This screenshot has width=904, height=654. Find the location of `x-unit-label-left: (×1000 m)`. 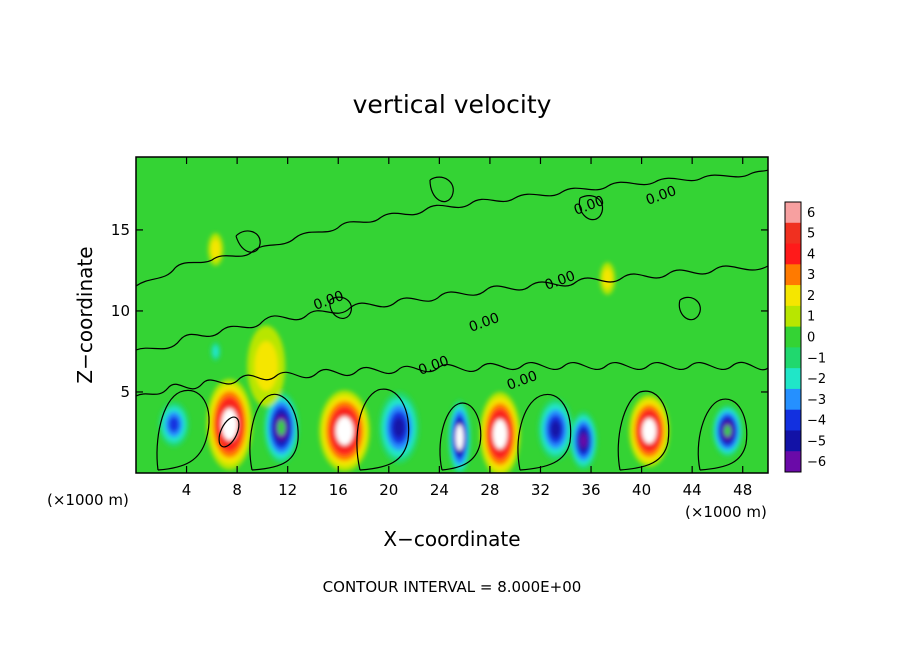

x-unit-label-left: (×1000 m) is located at coordinates (88, 500).